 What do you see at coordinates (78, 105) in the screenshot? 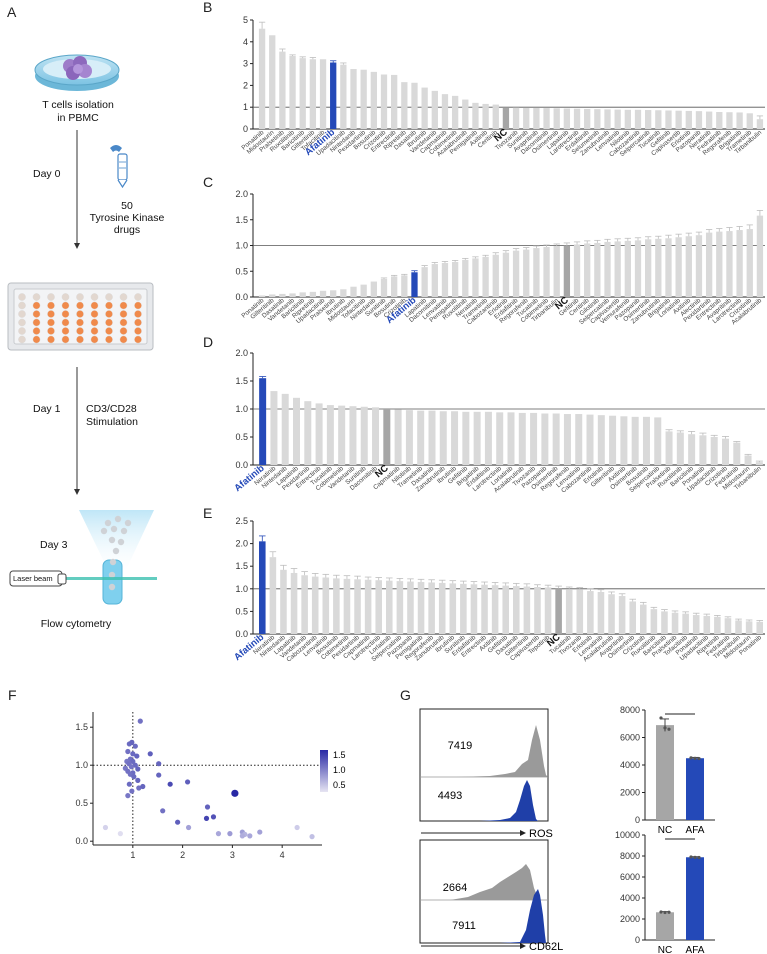
I see `step1-text-line1: T cells isolation` at bounding box center [78, 105].